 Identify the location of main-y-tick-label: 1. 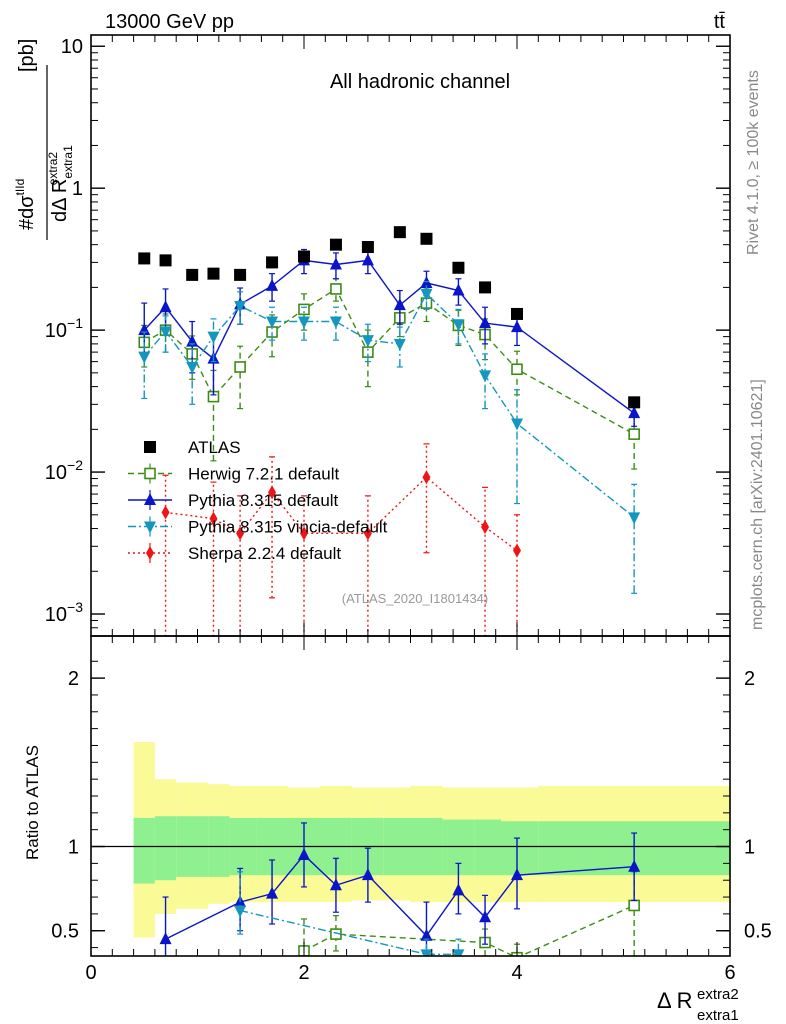
(77, 189).